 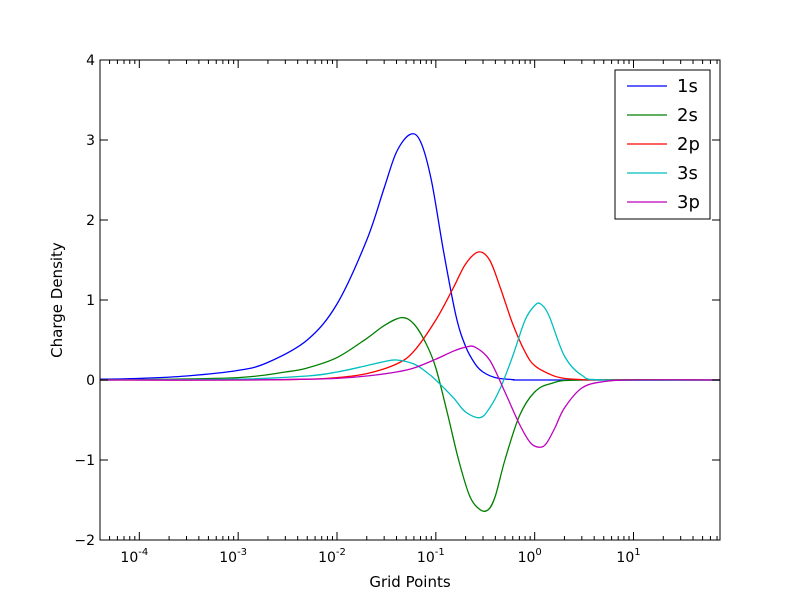 I want to click on x-tick-label: 10⁻³, so click(x=233, y=556).